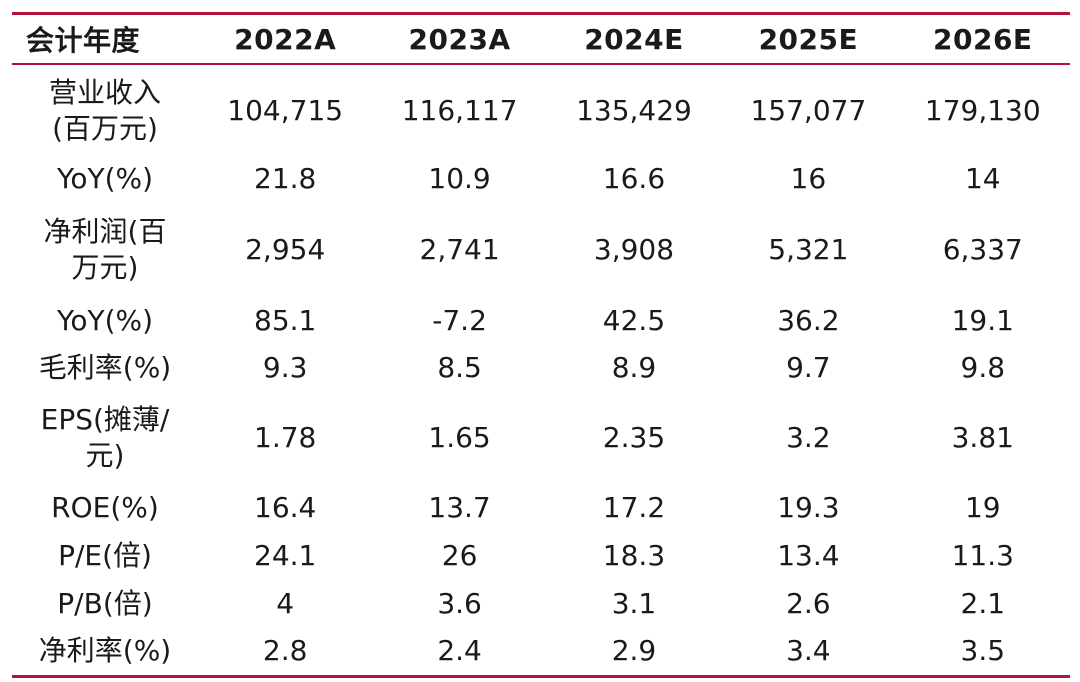 Image resolution: width=1080 pixels, height=682 pixels. What do you see at coordinates (459, 507) in the screenshot?
I see `value-cell: 13.7` at bounding box center [459, 507].